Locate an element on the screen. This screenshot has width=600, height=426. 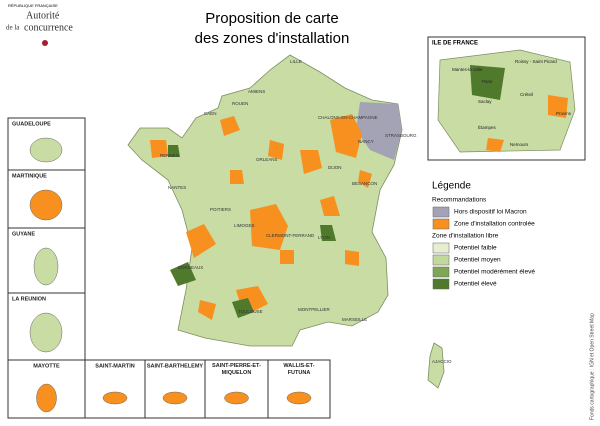
legend-title: Légende is located at coordinates (451, 186).